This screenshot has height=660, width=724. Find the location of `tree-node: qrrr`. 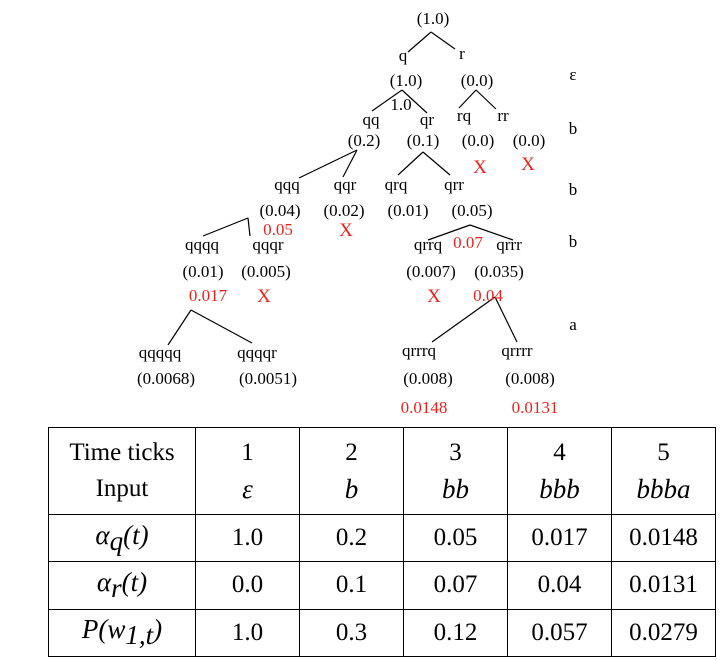

tree-node: qrrr is located at coordinates (509, 244).